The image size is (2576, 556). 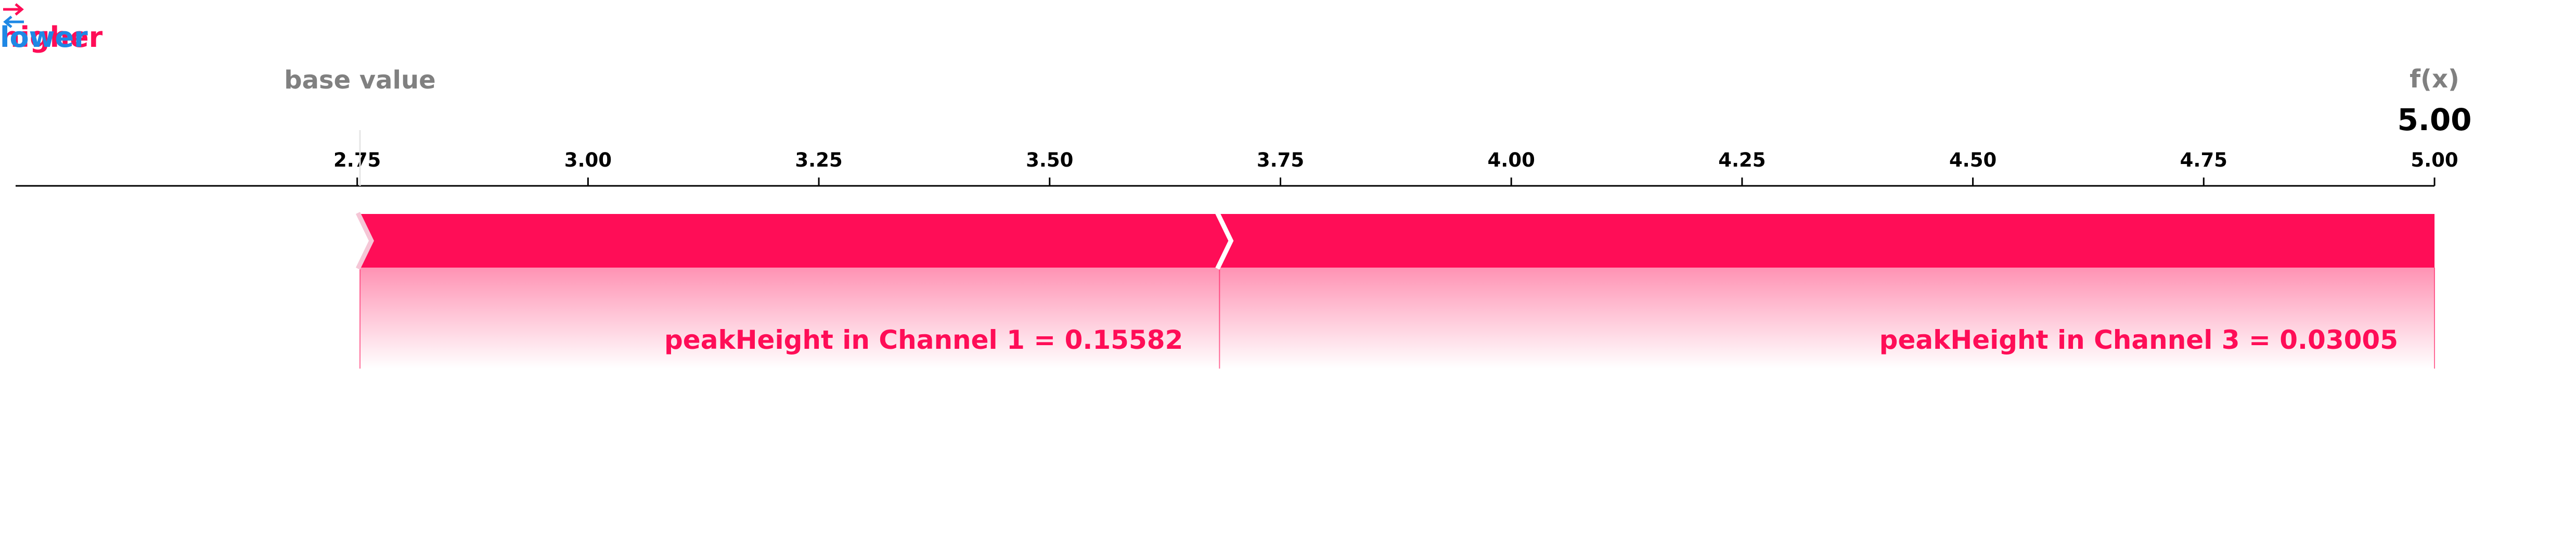 I want to click on x-tick-label: 3.75, so click(x=1280, y=160).